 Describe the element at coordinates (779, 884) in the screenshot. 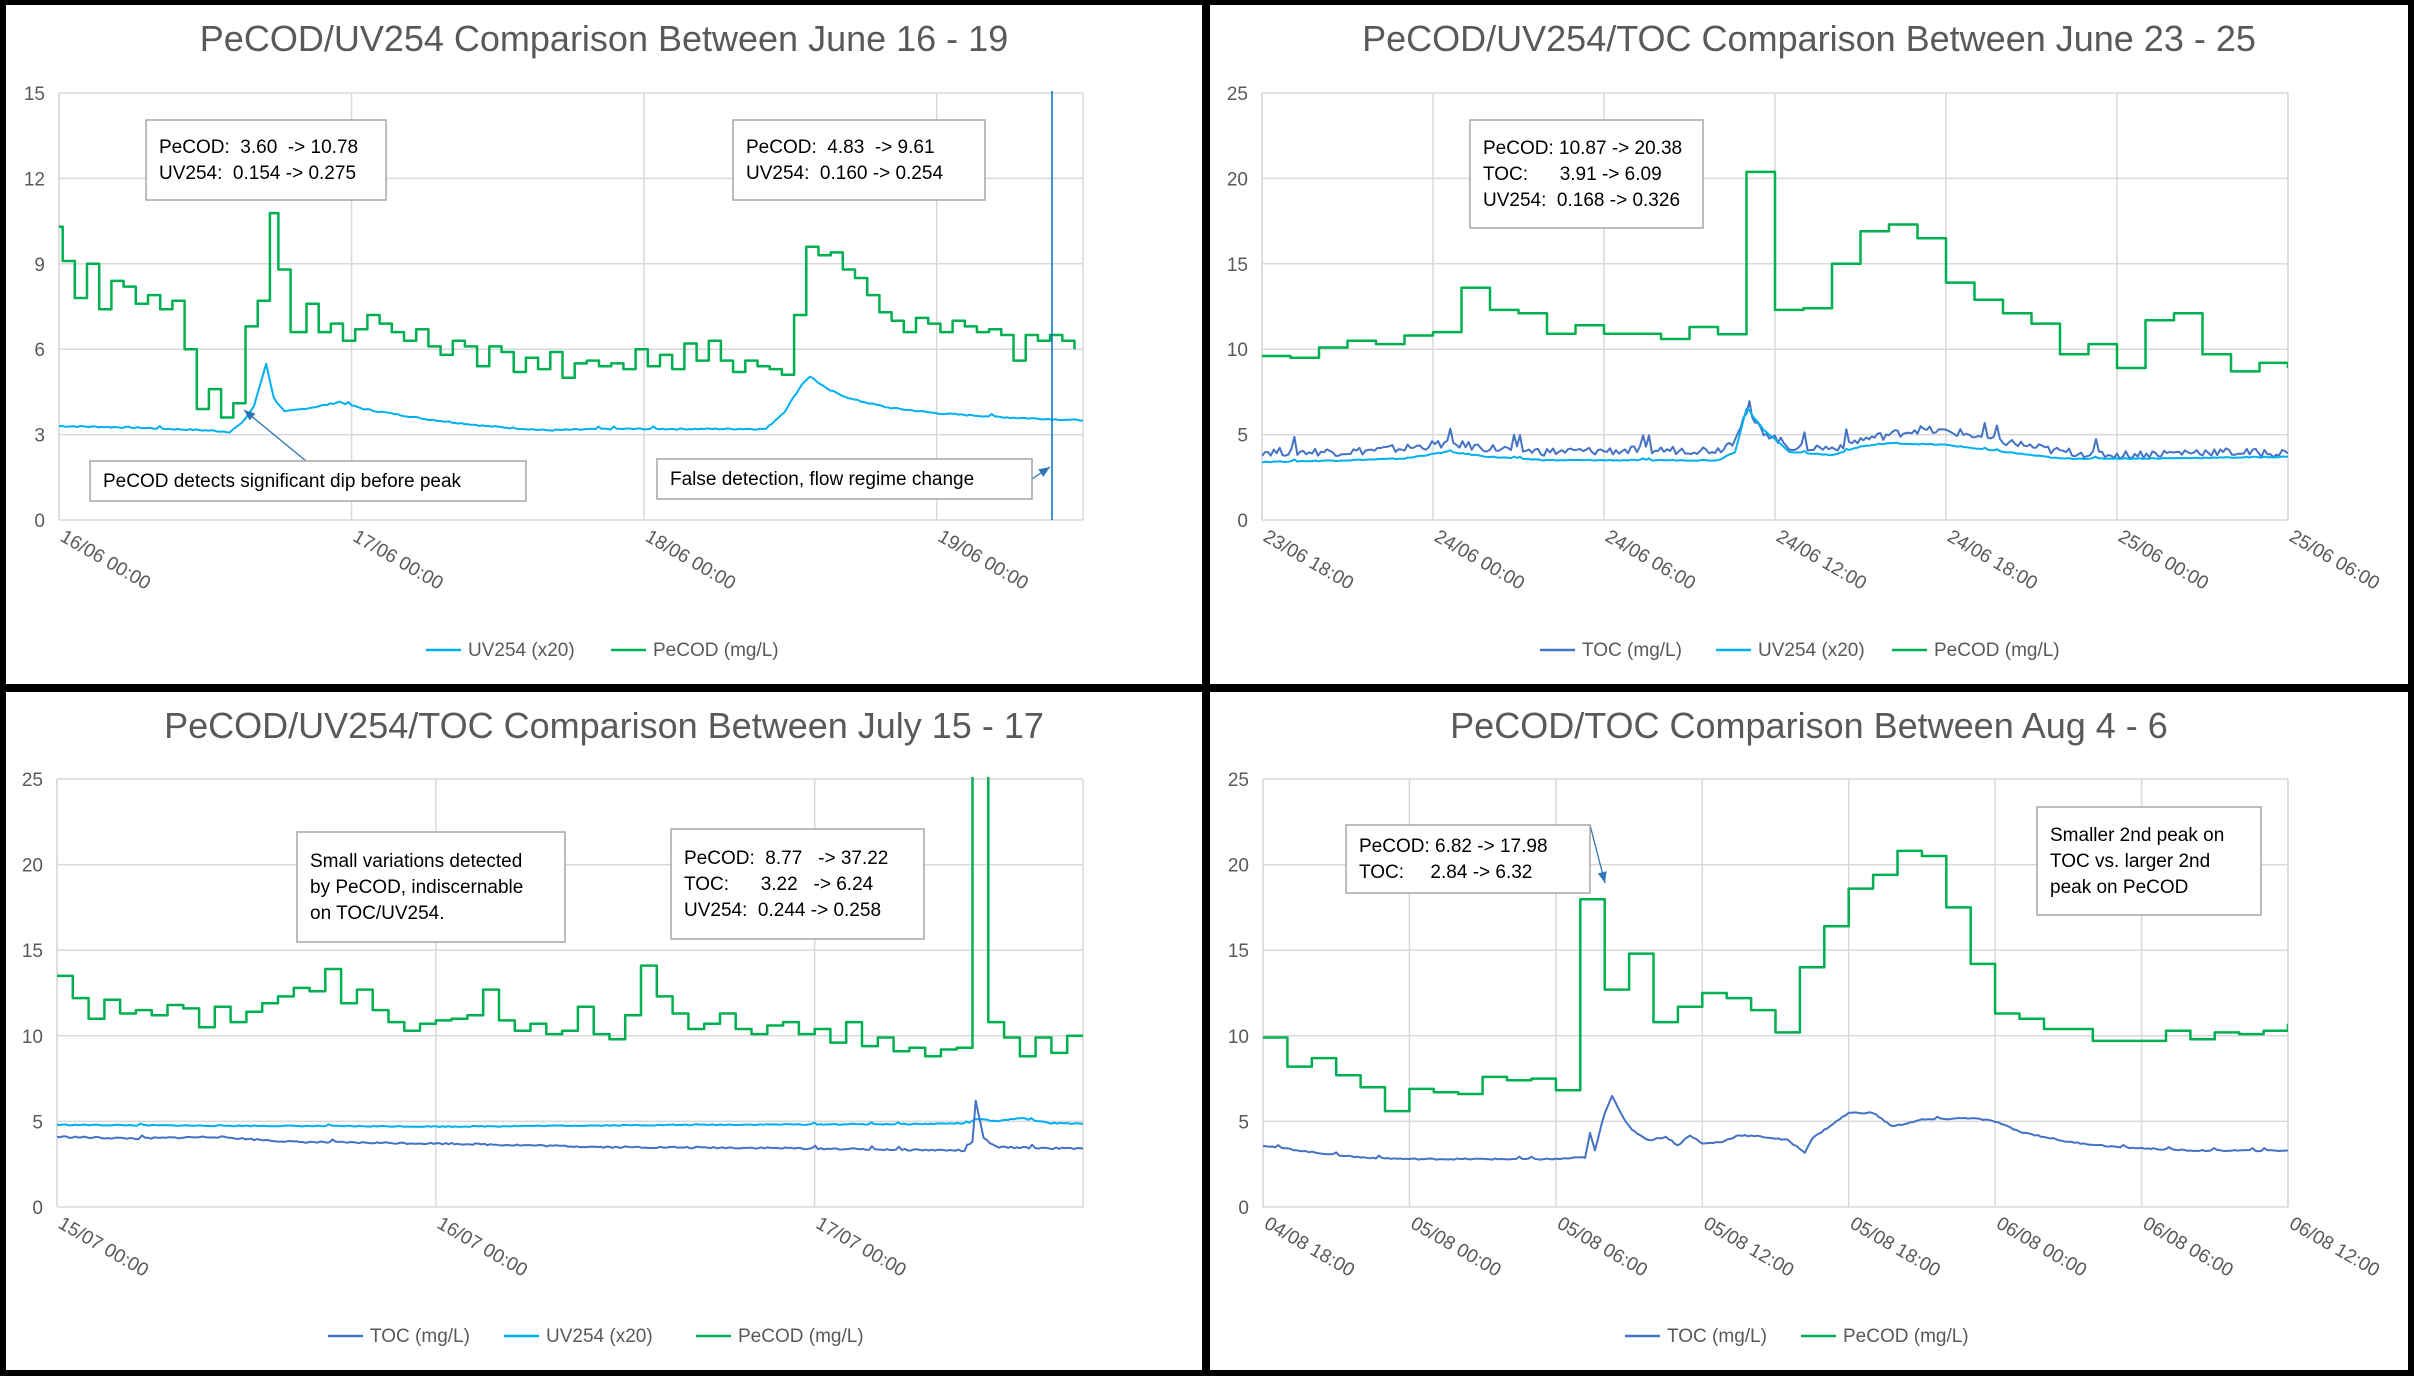

I see `annotation-text: TOC: 3.22 -> 6.24` at that location.